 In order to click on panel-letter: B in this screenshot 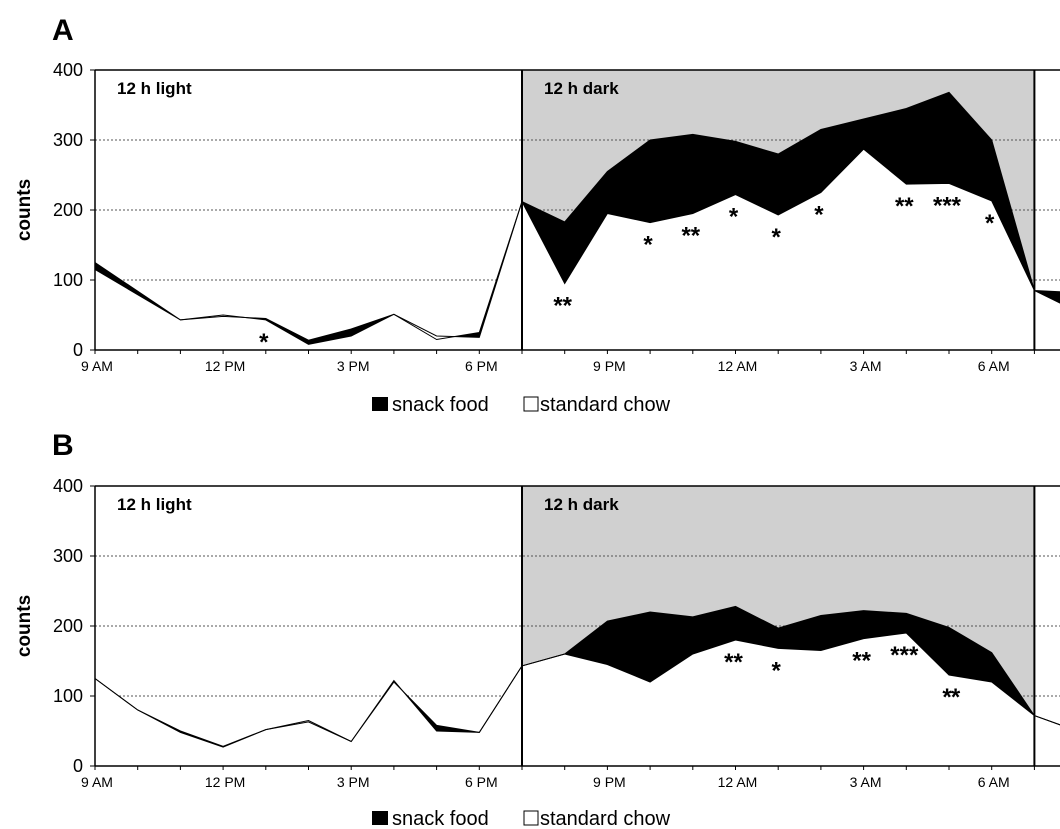, I will do `click(63, 445)`.